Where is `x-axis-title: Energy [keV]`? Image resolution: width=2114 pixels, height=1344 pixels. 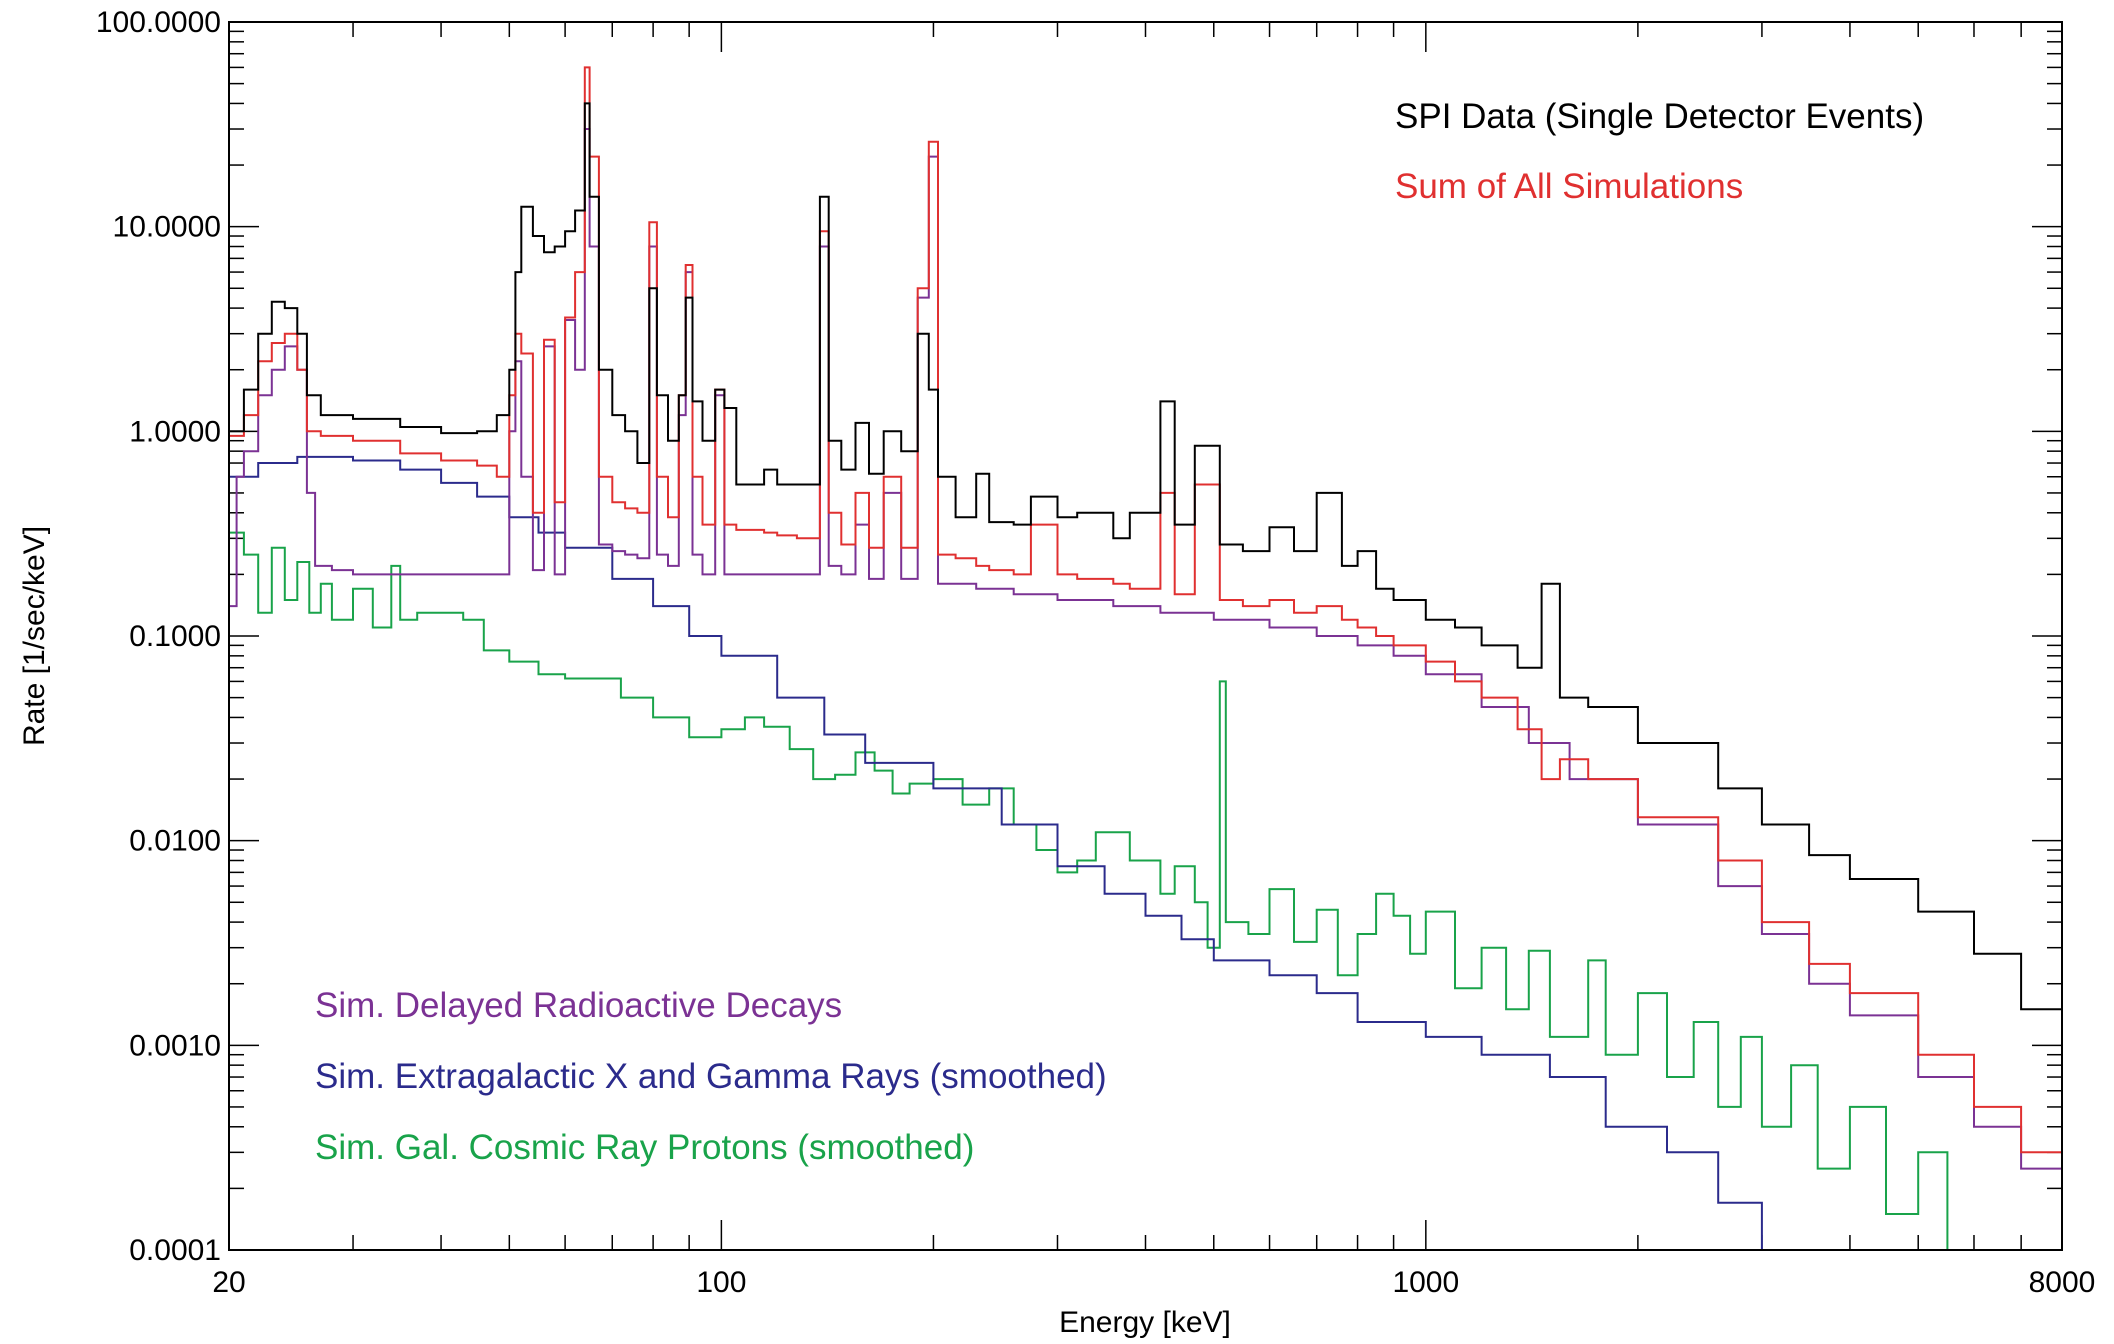
x-axis-title: Energy [keV] is located at coordinates (1145, 1322).